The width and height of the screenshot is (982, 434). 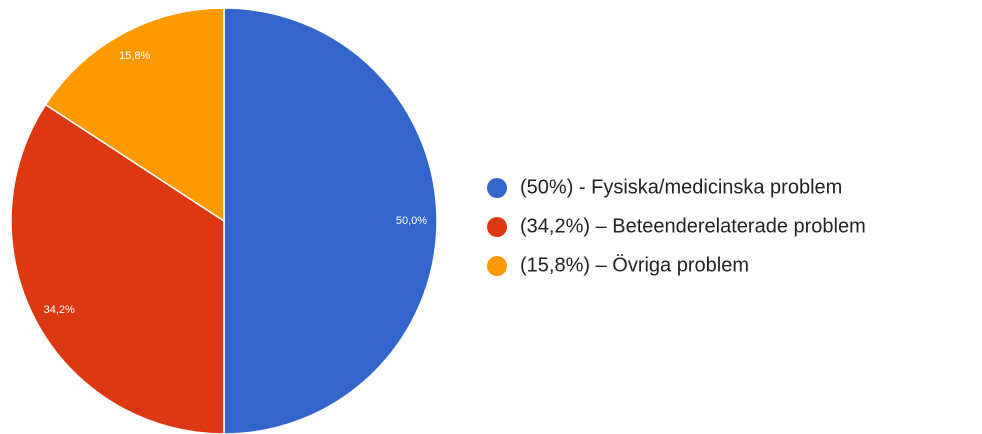 What do you see at coordinates (681, 187) in the screenshot?
I see `legend-label: (50%) - Fysiska/medicinska problem` at bounding box center [681, 187].